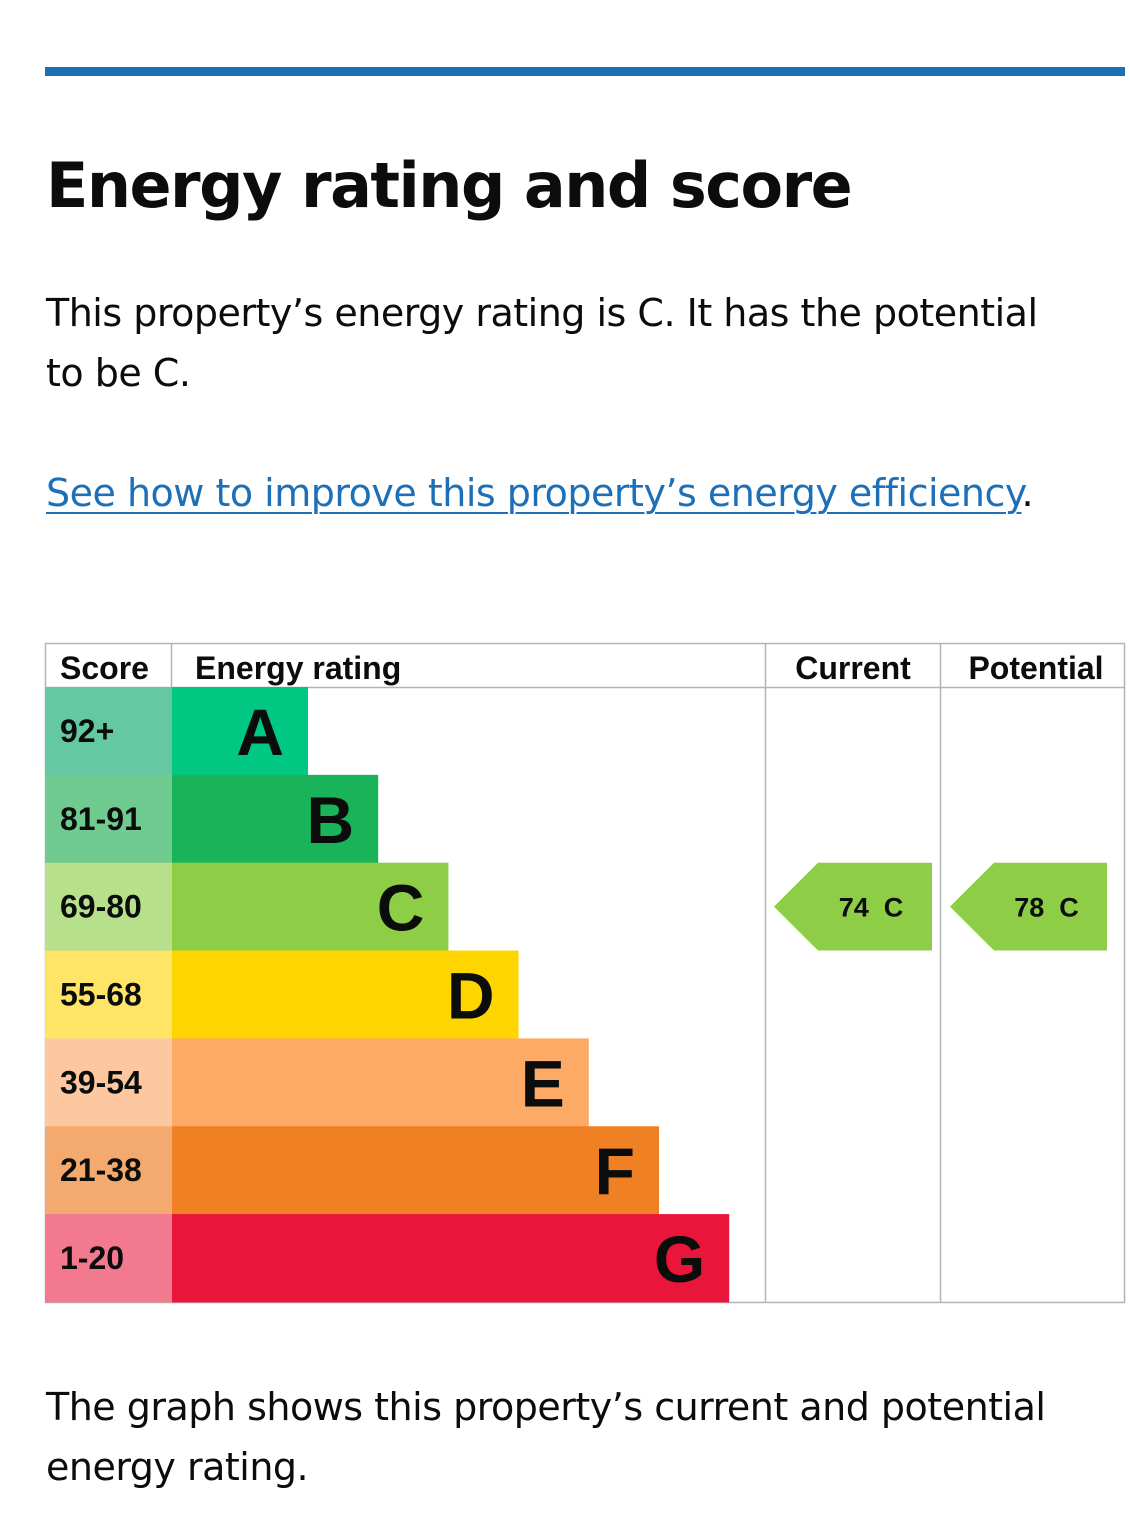 The height and width of the screenshot is (1539, 1130). I want to click on score-cell-e, so click(108, 1082).